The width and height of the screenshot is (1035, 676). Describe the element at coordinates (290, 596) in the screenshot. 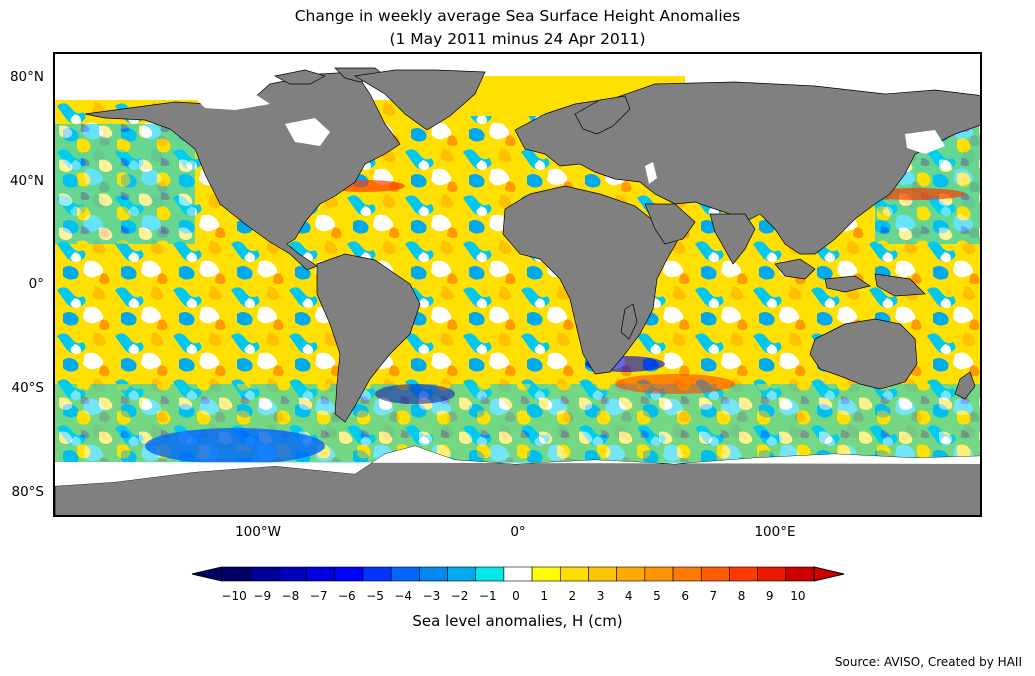

I see `colorbar-tick-label: −8` at that location.